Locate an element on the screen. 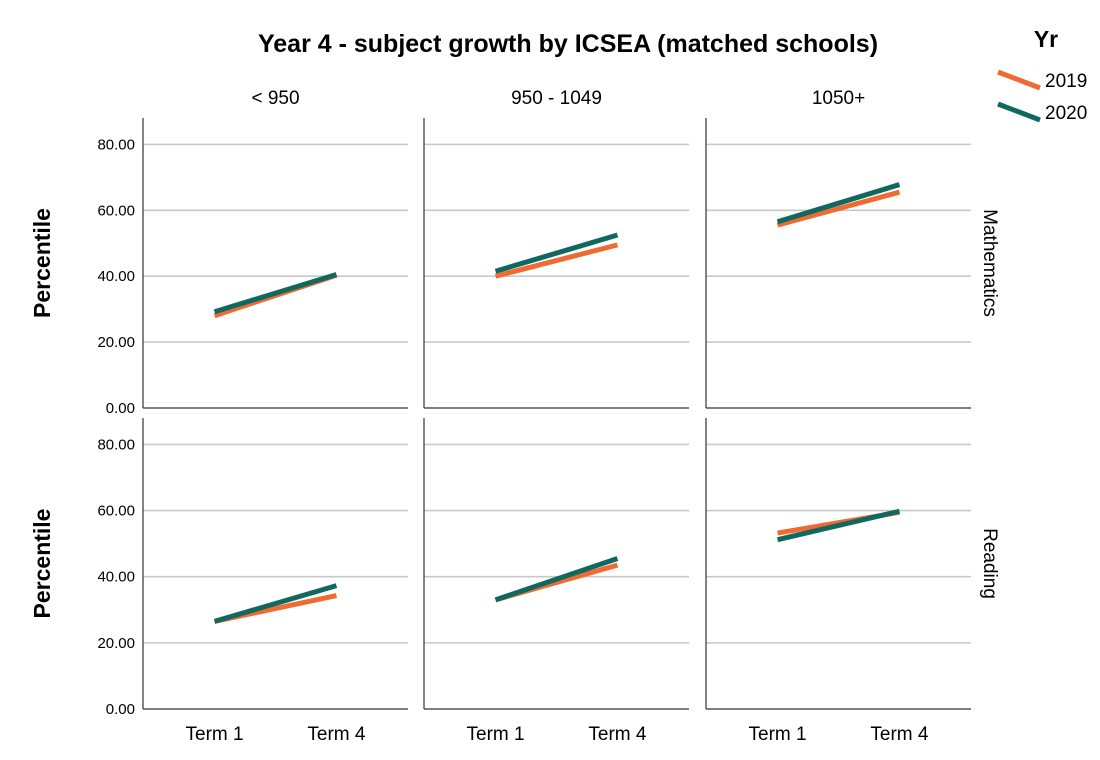 The image size is (1100, 760). legend-swatch-2019 is located at coordinates (1019, 80).